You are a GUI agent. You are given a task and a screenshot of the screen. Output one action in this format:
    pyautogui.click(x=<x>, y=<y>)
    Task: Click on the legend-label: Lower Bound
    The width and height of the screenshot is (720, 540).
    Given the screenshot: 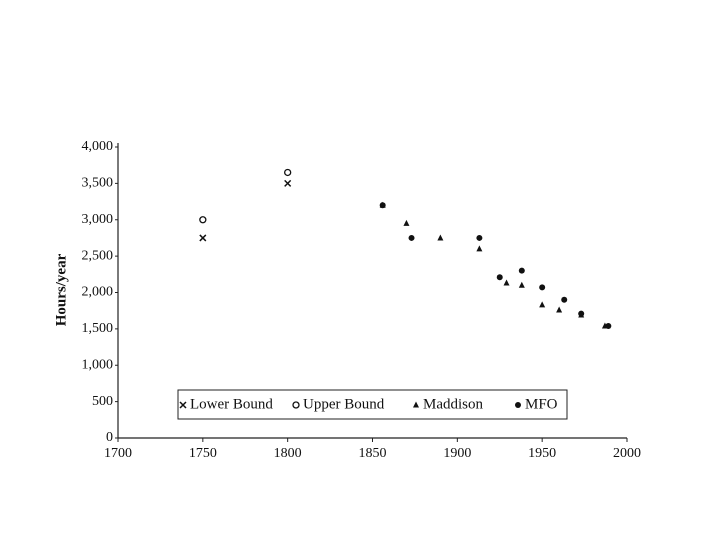 What is the action you would take?
    pyautogui.click(x=231, y=404)
    